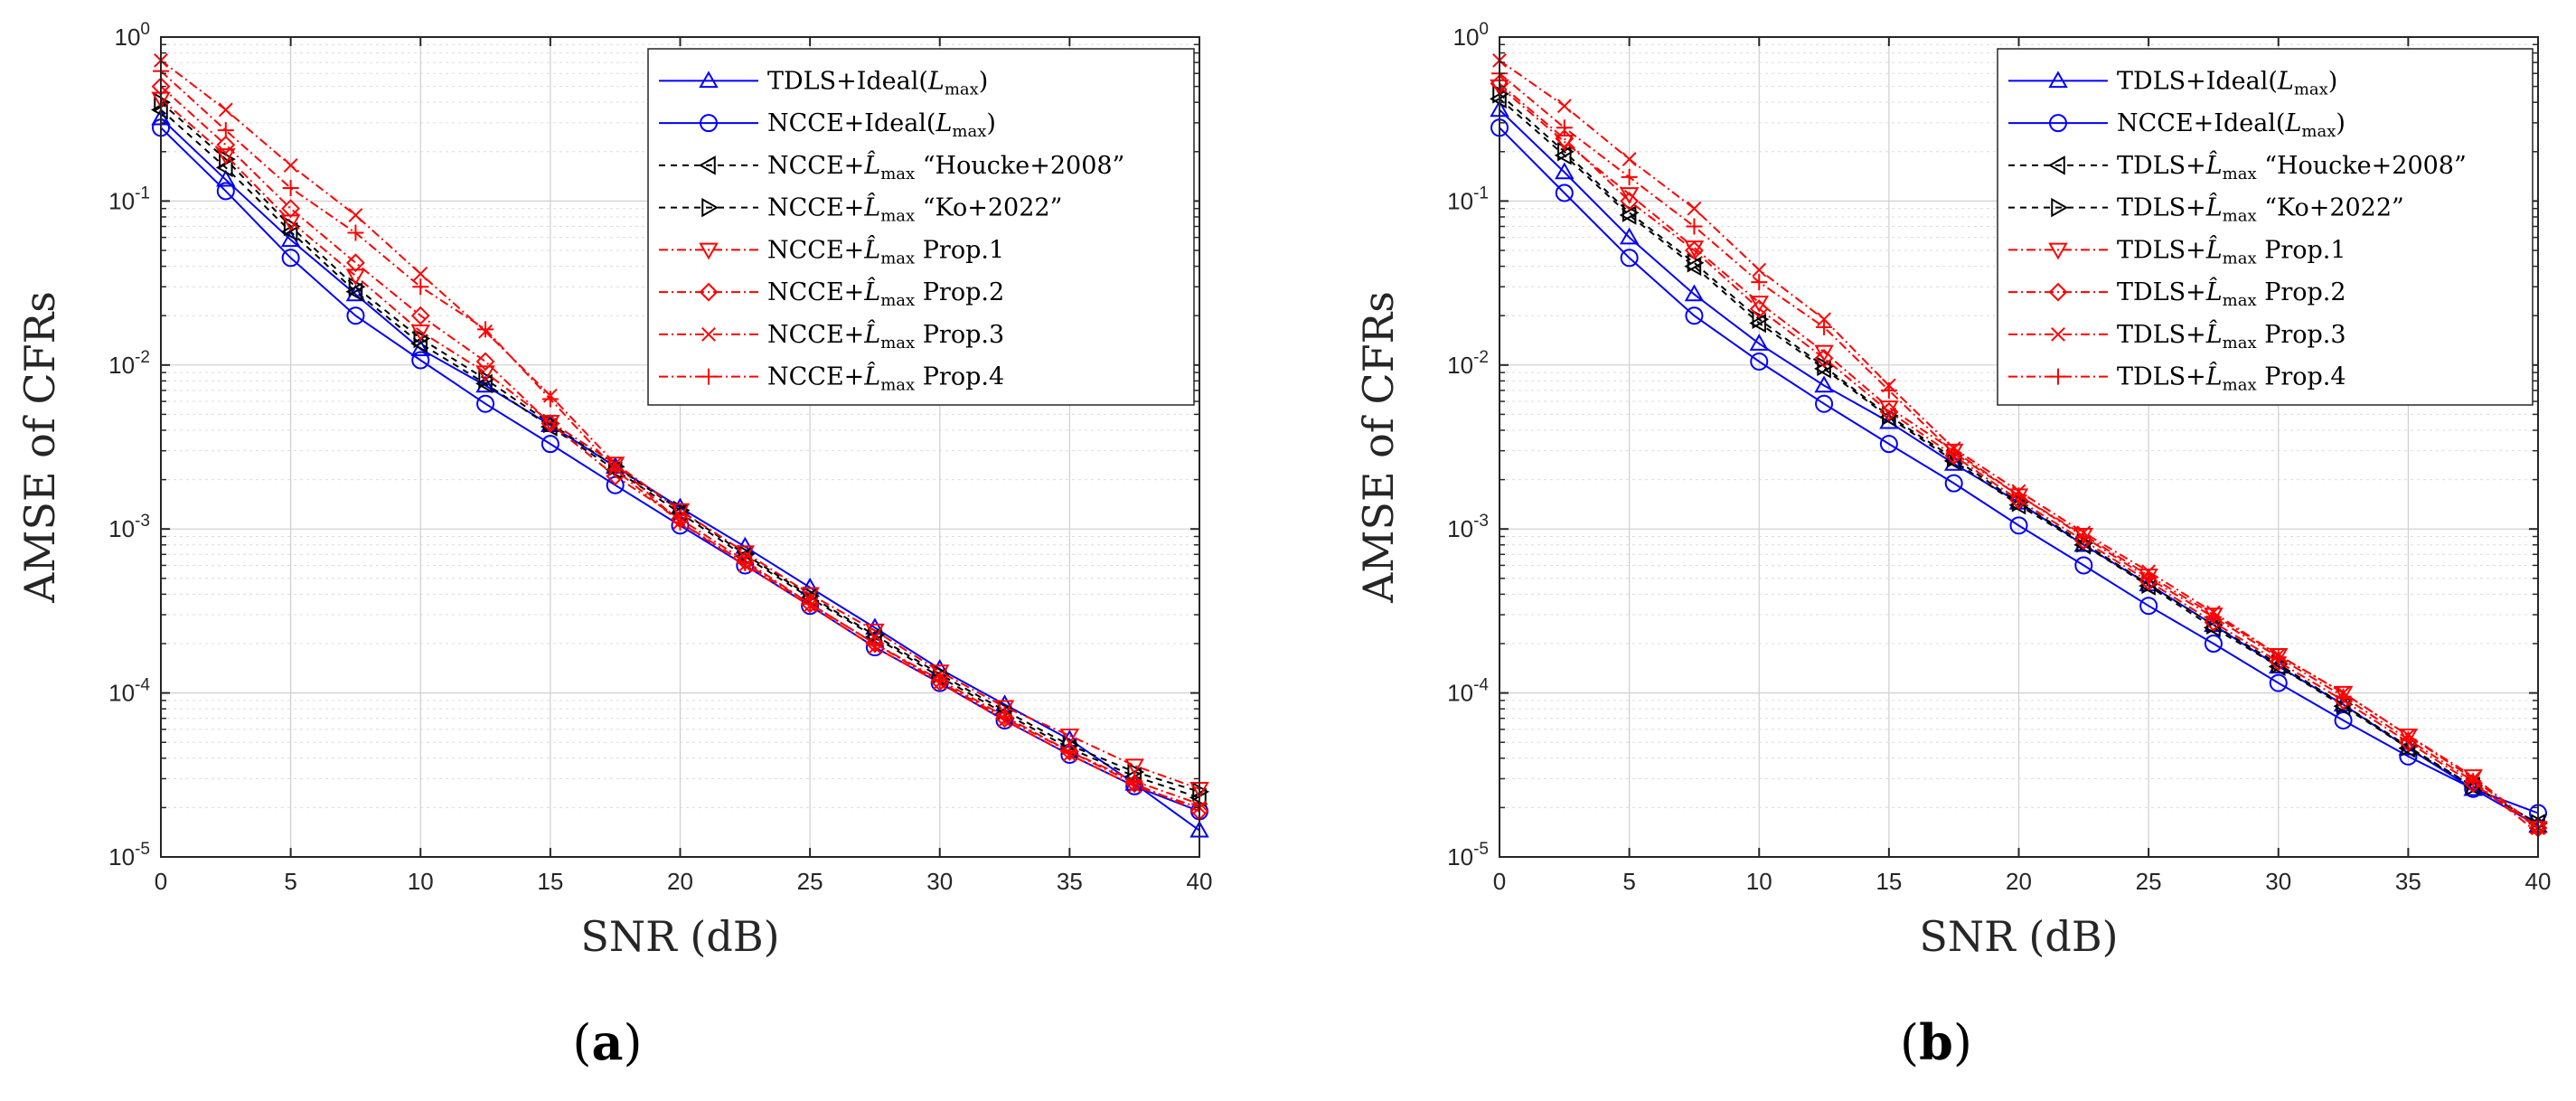  I want to click on x-tick-label: 10, so click(421, 881).